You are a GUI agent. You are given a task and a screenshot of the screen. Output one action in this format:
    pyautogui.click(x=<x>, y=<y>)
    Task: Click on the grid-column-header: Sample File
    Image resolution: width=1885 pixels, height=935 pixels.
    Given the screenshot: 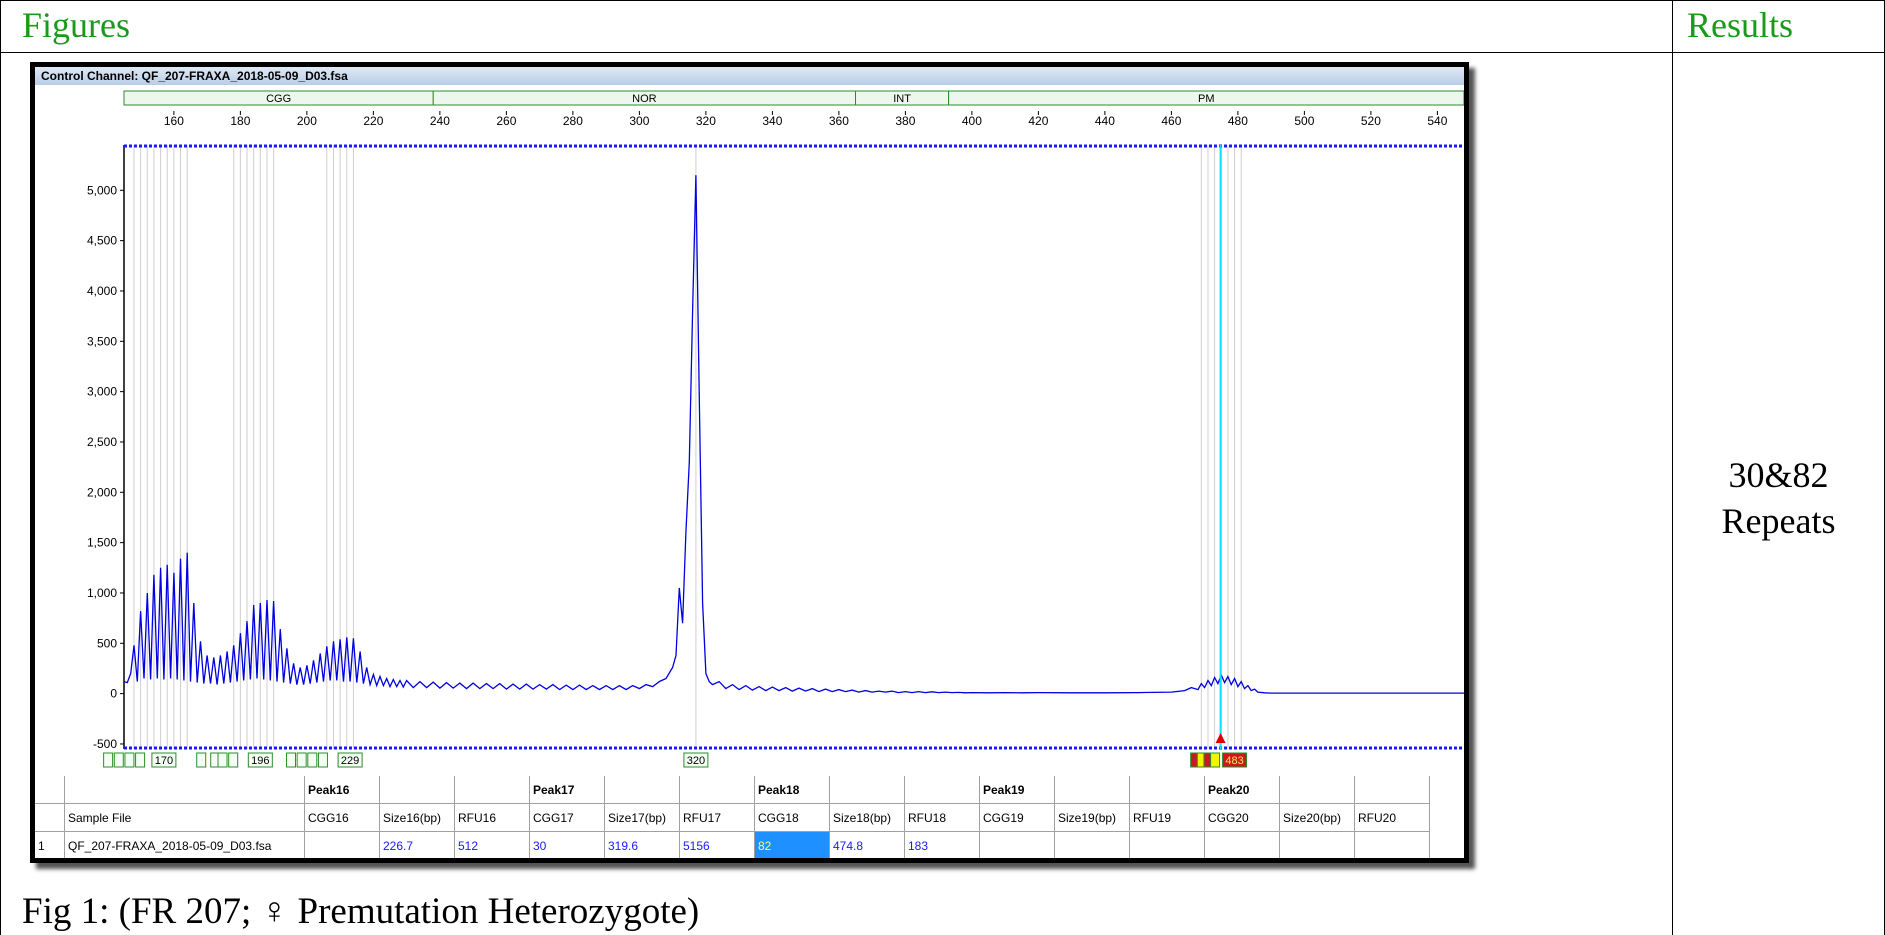 What is the action you would take?
    pyautogui.click(x=185, y=818)
    